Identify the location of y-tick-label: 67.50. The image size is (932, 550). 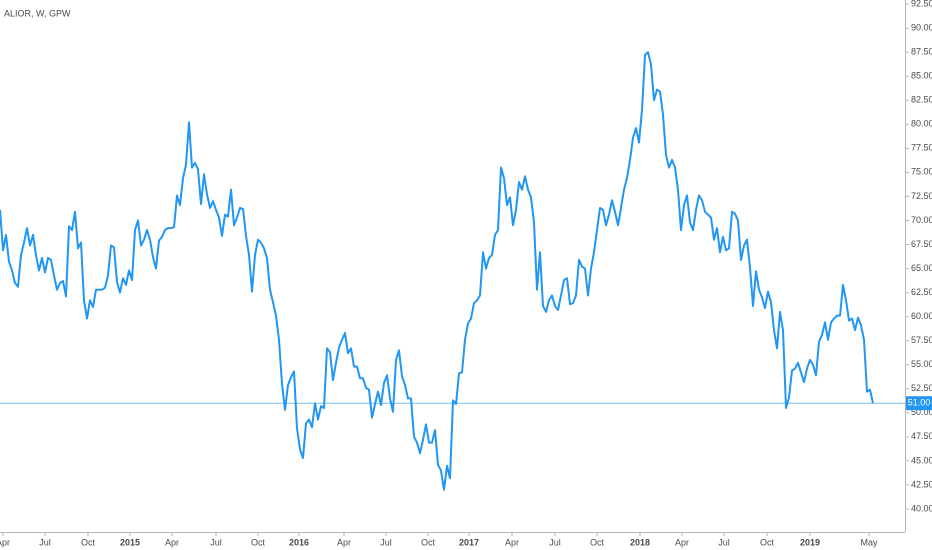
(921, 244).